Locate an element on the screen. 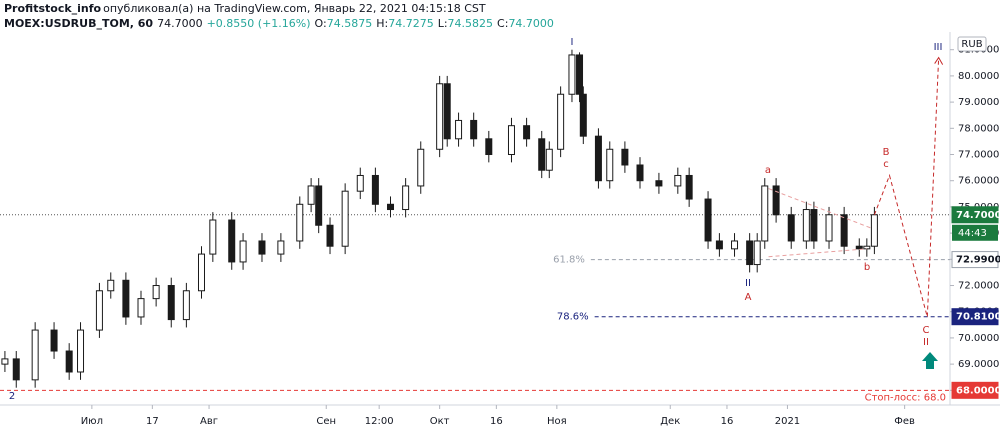  stop-price-label-bg is located at coordinates (975, 390).